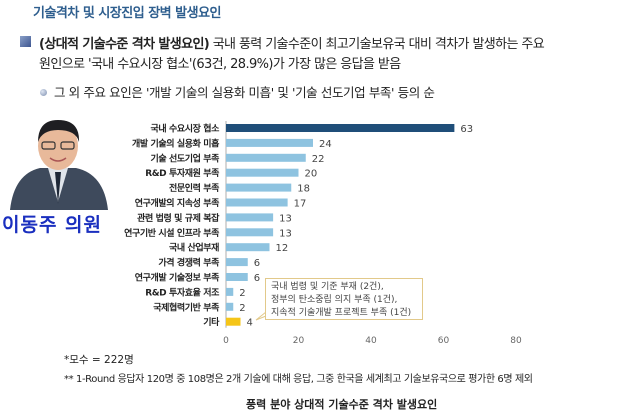 The height and width of the screenshot is (418, 627). I want to click on section-title: 기술격차 및 시장진입 장벽 발생요인, so click(127, 13).